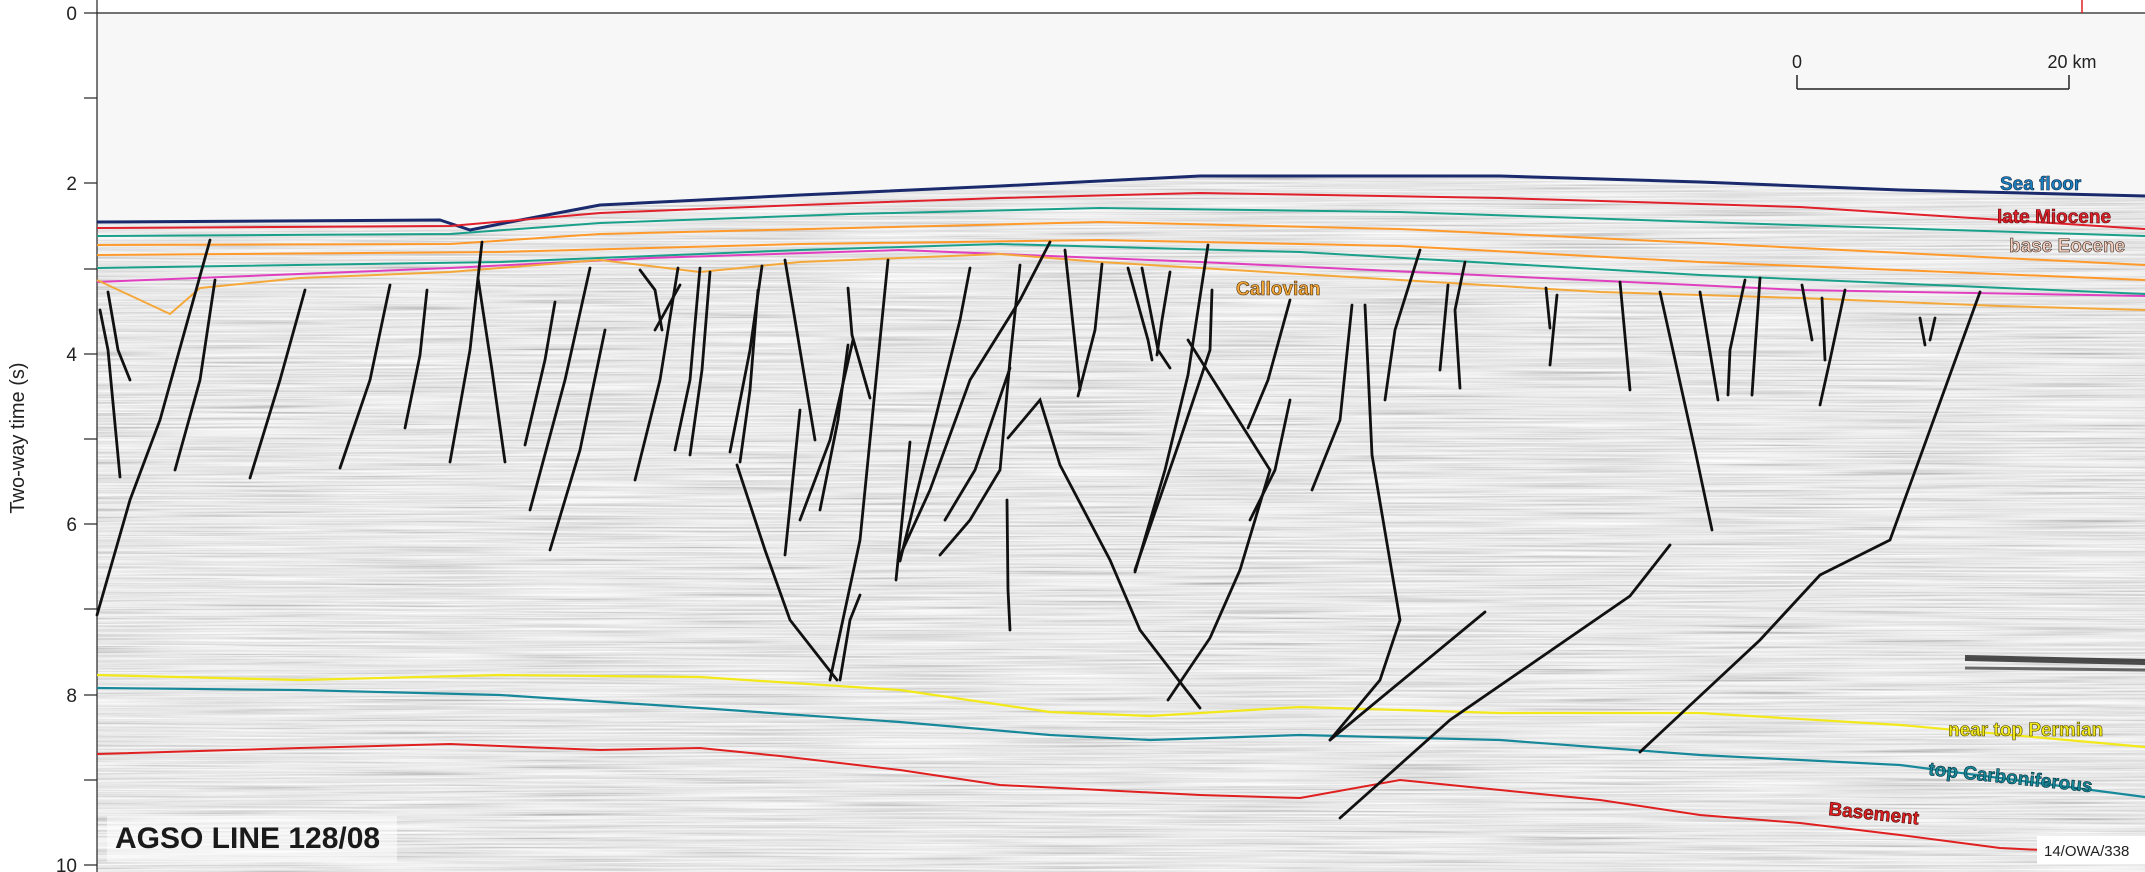 Image resolution: width=2145 pixels, height=872 pixels. I want to click on horizon-top-carboniferous, so click(1120, 742).